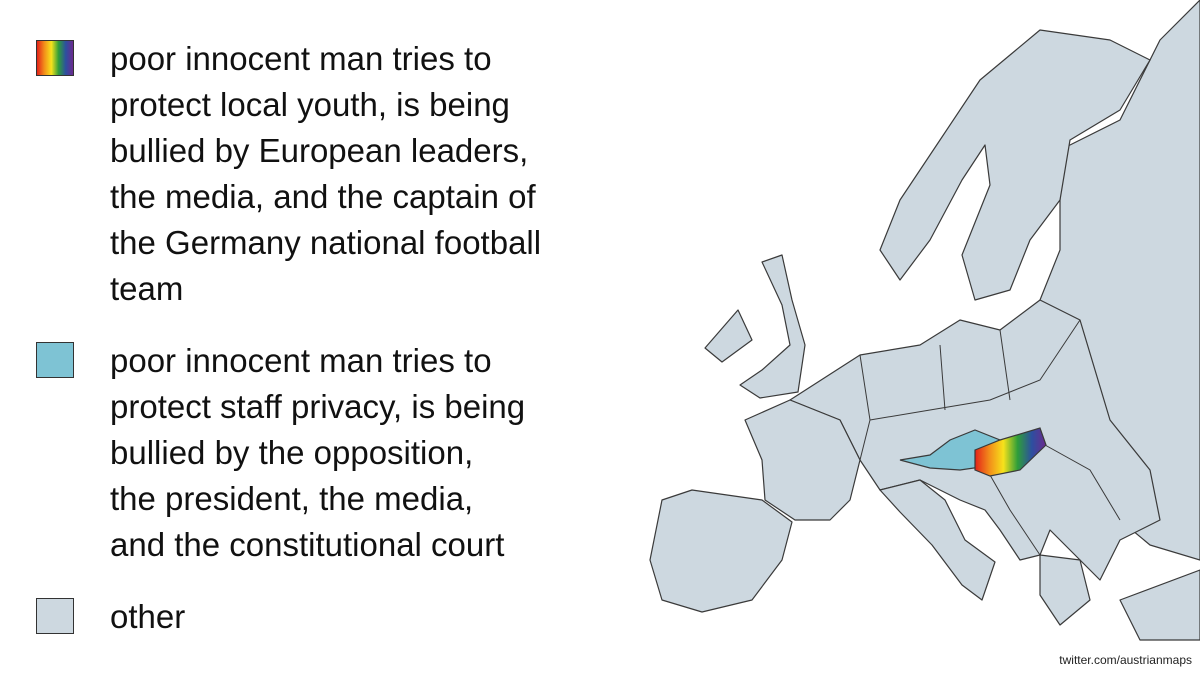 Image resolution: width=1200 pixels, height=675 pixels. What do you see at coordinates (319, 150) in the screenshot?
I see `legend-line: bullied by European leaders,` at bounding box center [319, 150].